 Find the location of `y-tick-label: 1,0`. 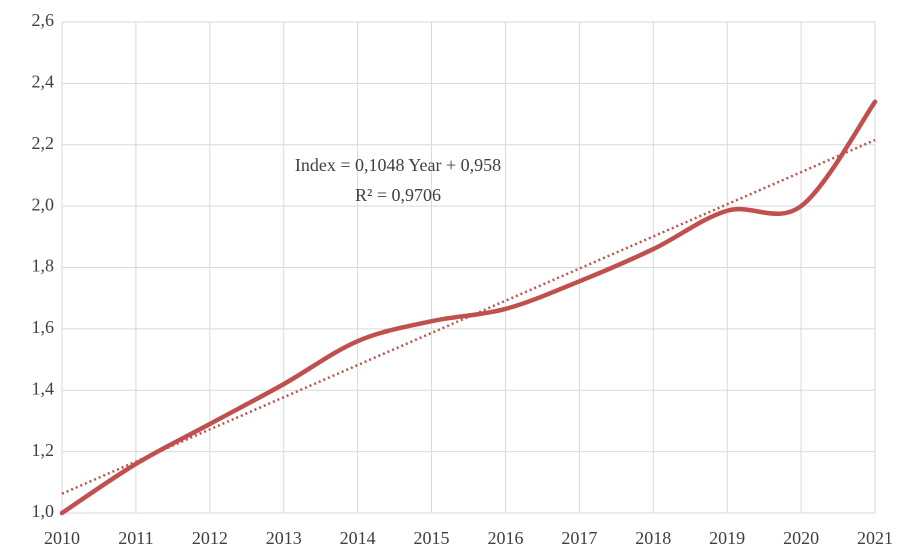

y-tick-label: 1,0 is located at coordinates (43, 511).